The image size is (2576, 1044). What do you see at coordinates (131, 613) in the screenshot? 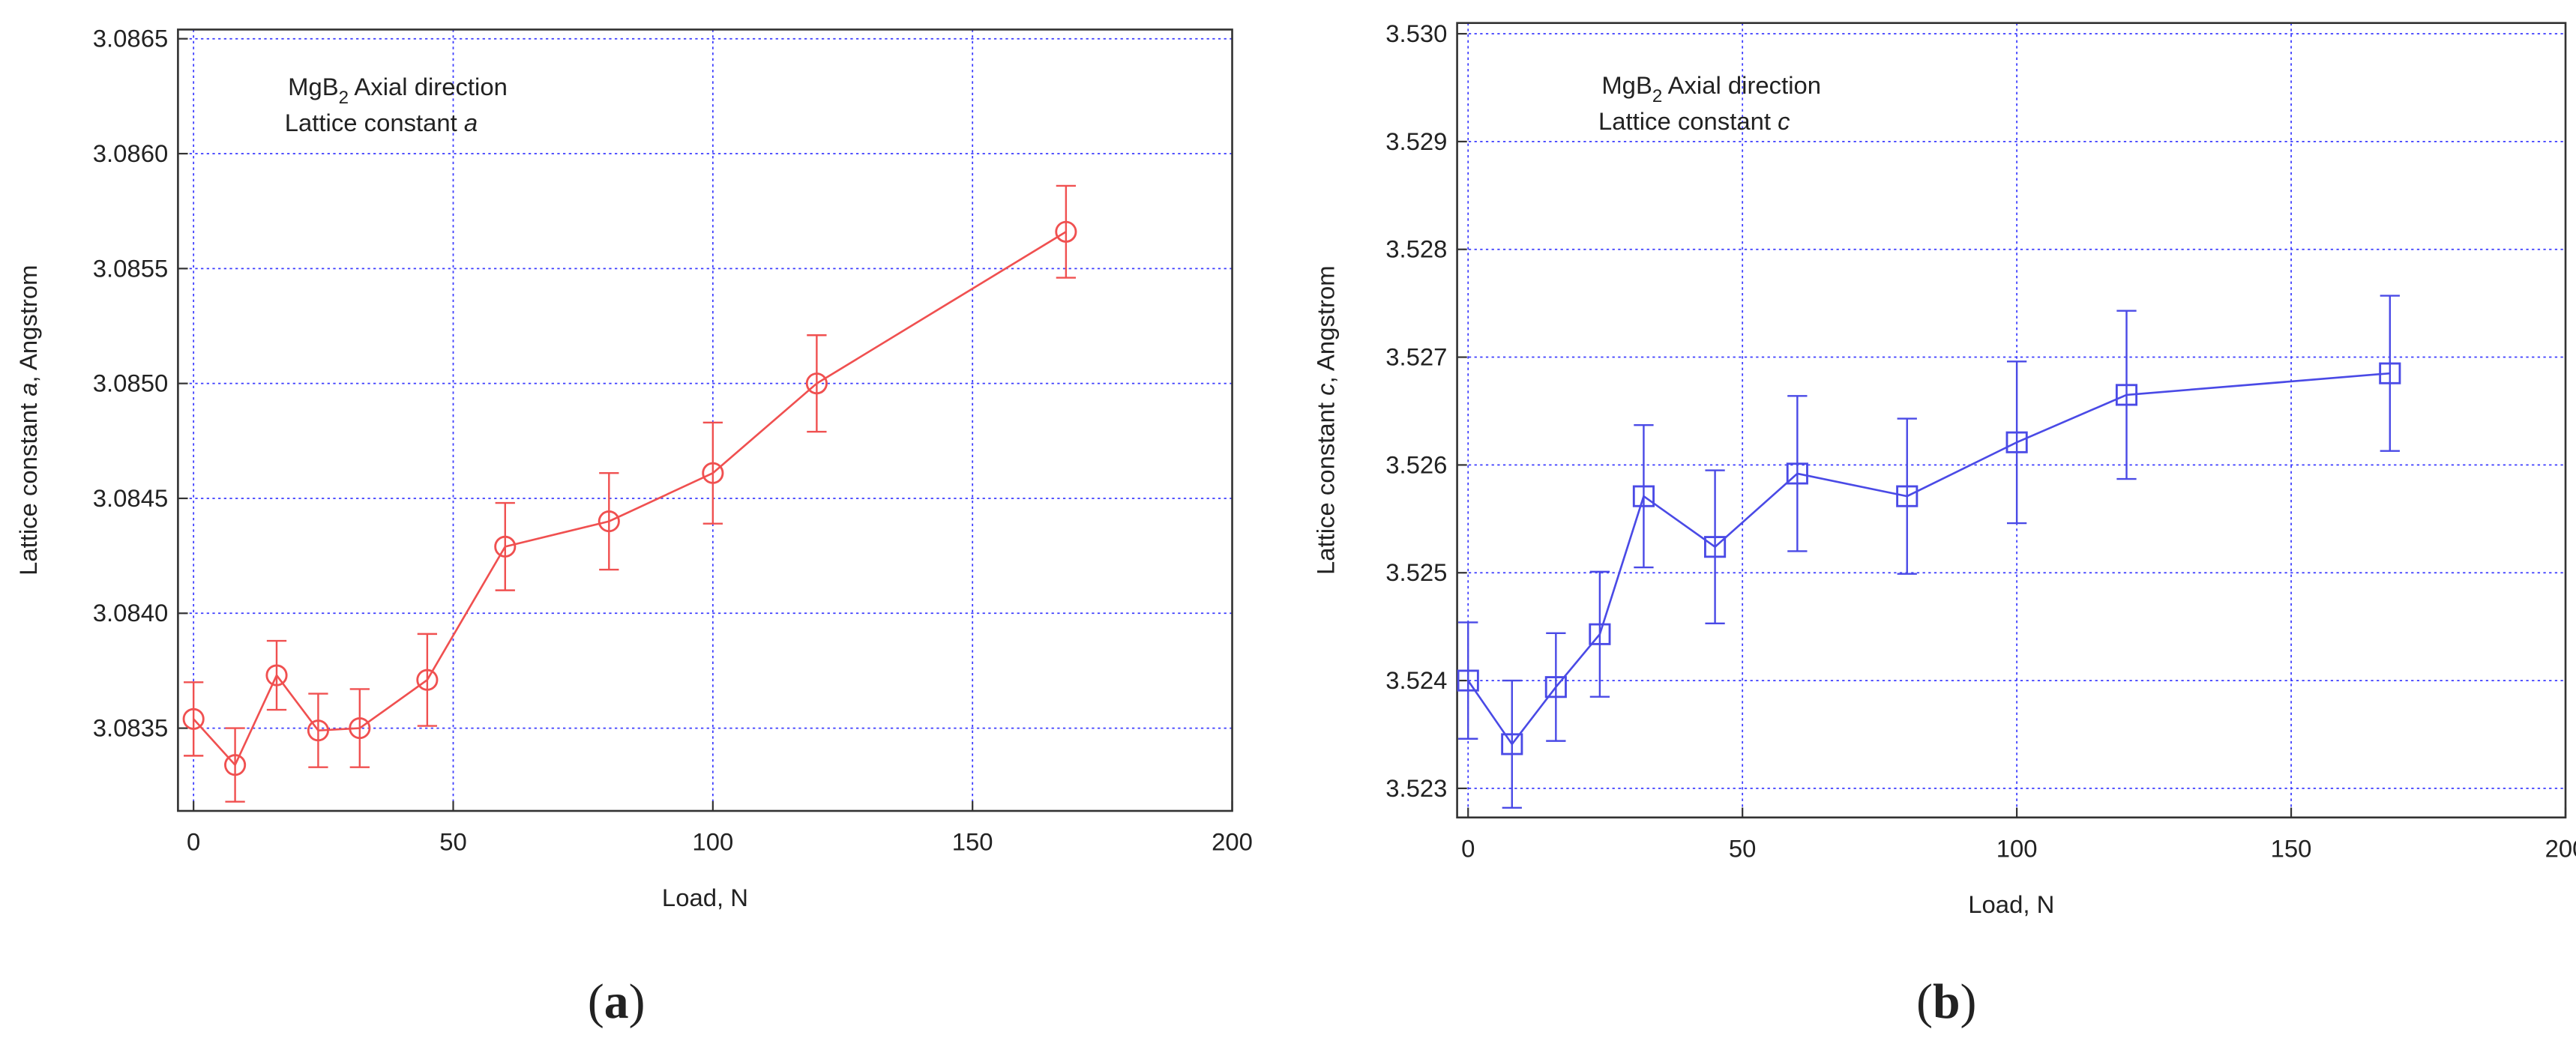
I see `y-tick-label: 3.0840` at bounding box center [131, 613].